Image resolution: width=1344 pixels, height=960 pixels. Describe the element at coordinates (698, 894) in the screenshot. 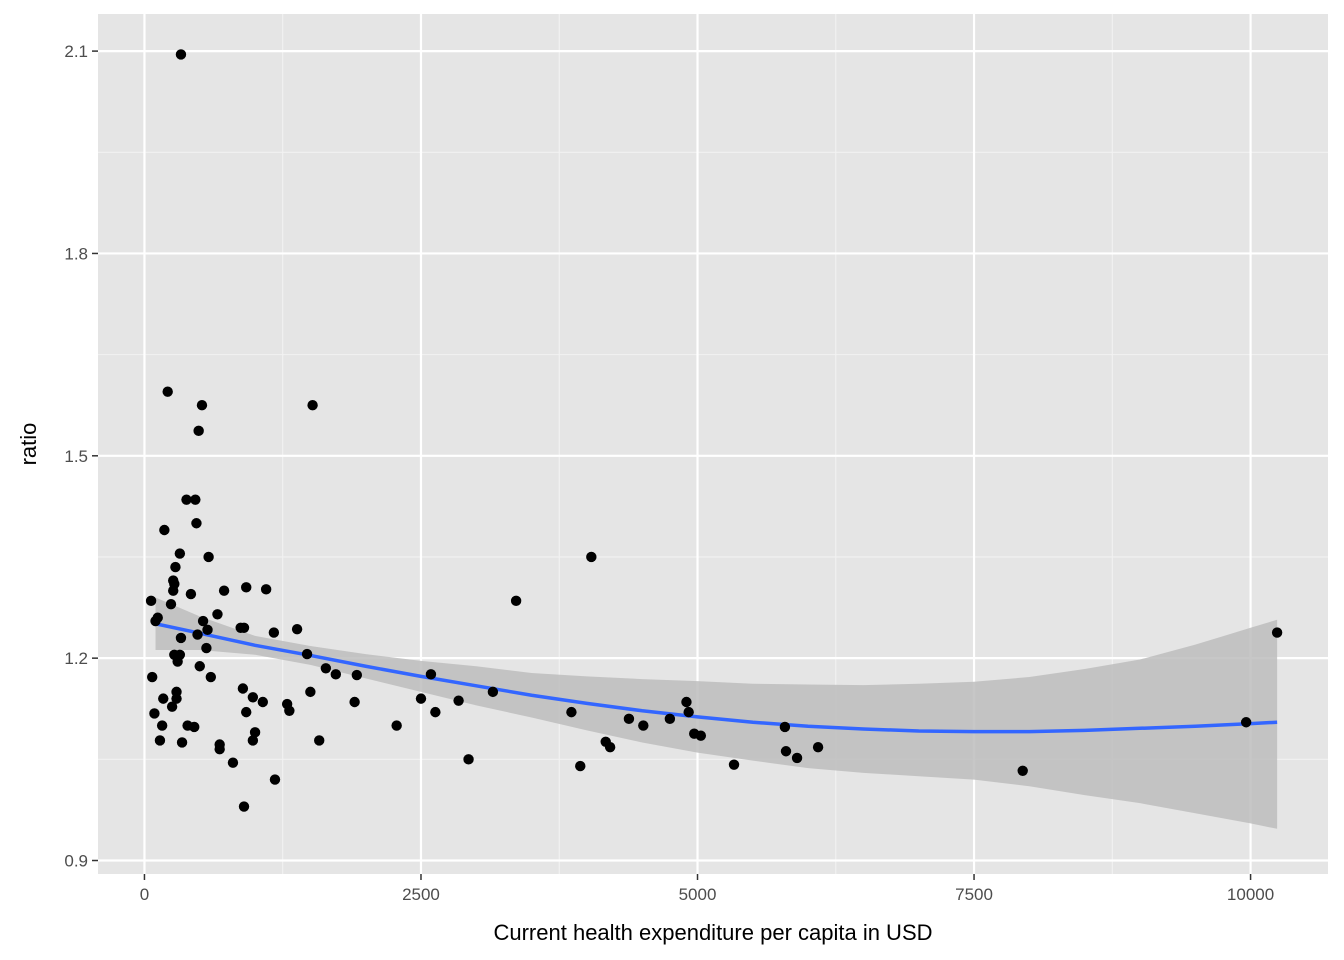

I see `x-tick-label: 5000` at that location.